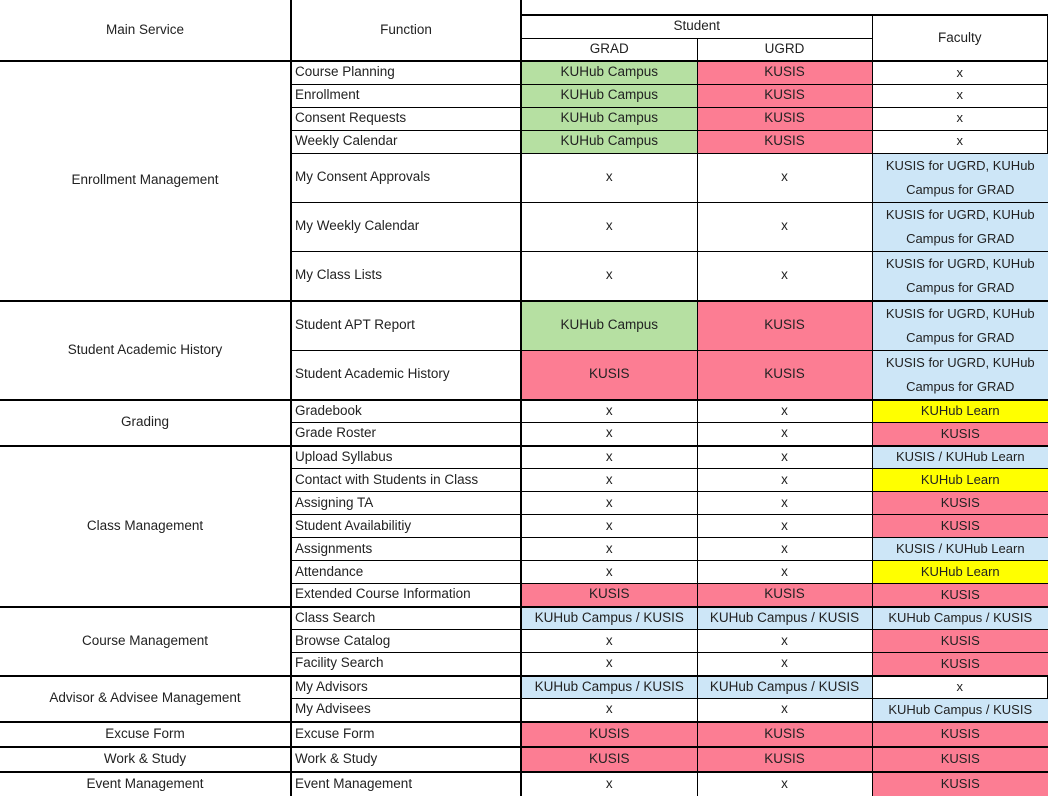 The image size is (1048, 796). Describe the element at coordinates (406, 617) in the screenshot. I see `function-cell: Class Search` at that location.